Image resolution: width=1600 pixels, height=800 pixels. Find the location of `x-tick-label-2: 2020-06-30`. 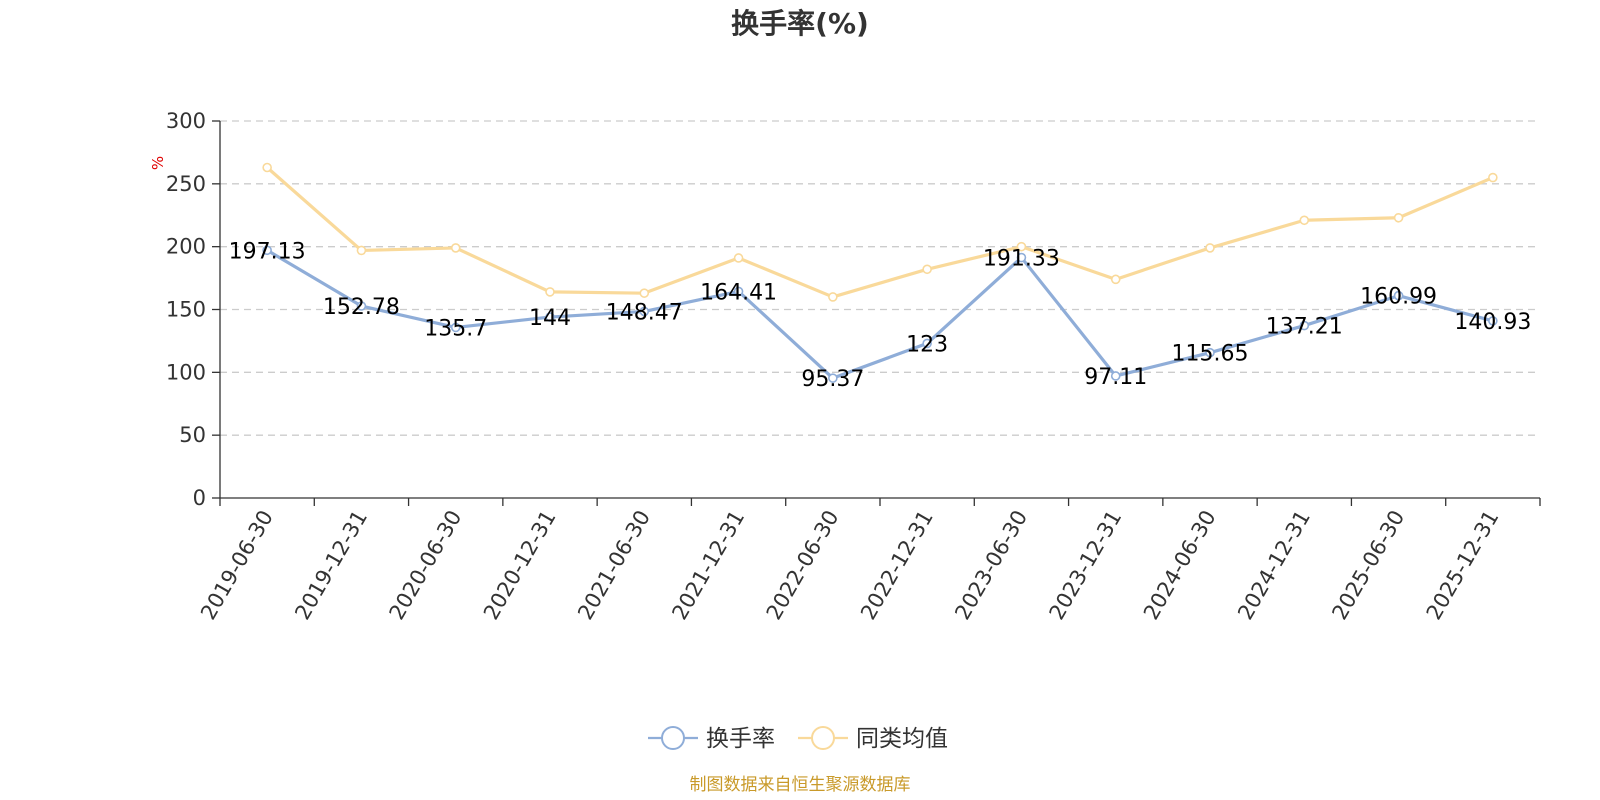

x-tick-label-2: 2020-06-30 is located at coordinates (426, 565).